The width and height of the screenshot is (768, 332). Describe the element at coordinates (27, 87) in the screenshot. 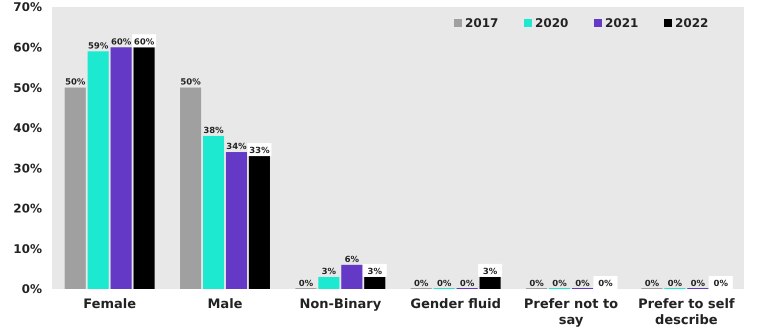

I see `y-tick-label: 50%` at that location.